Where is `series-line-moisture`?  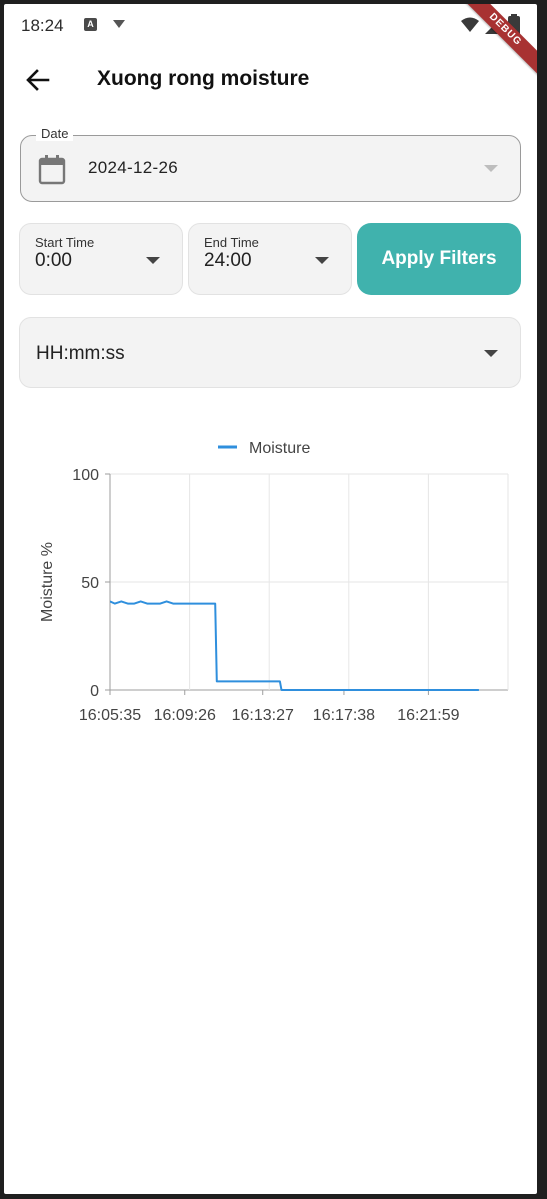 series-line-moisture is located at coordinates (294, 645).